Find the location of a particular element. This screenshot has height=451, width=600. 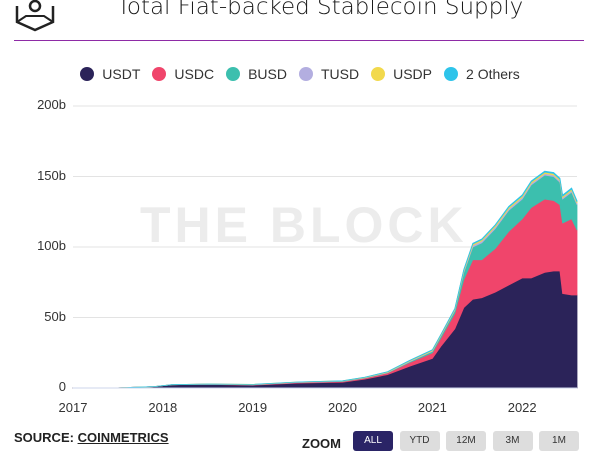

watermark: THE BLOCK is located at coordinates (304, 225).